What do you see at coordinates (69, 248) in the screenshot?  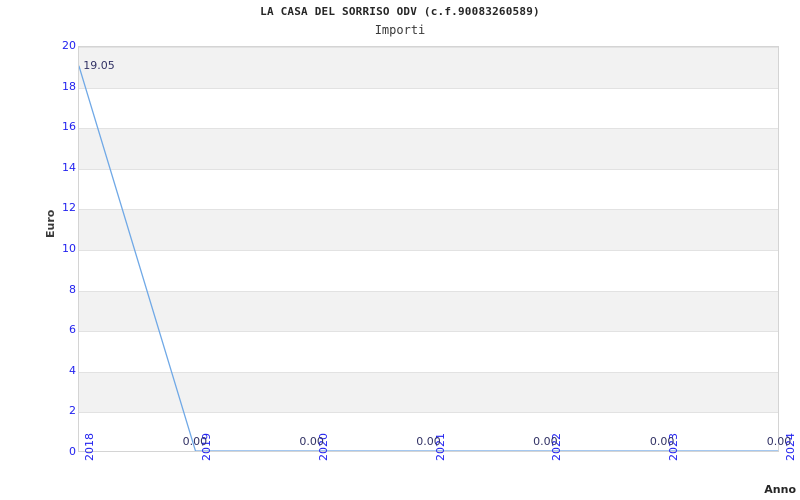 I see `y-axis-tick-label: 10` at bounding box center [69, 248].